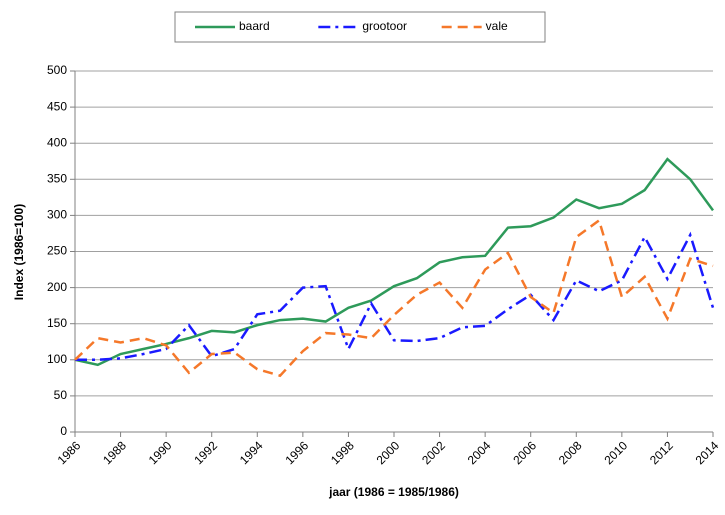 The image size is (725, 515). What do you see at coordinates (57, 178) in the screenshot?
I see `y-tick-label: 350` at bounding box center [57, 178].